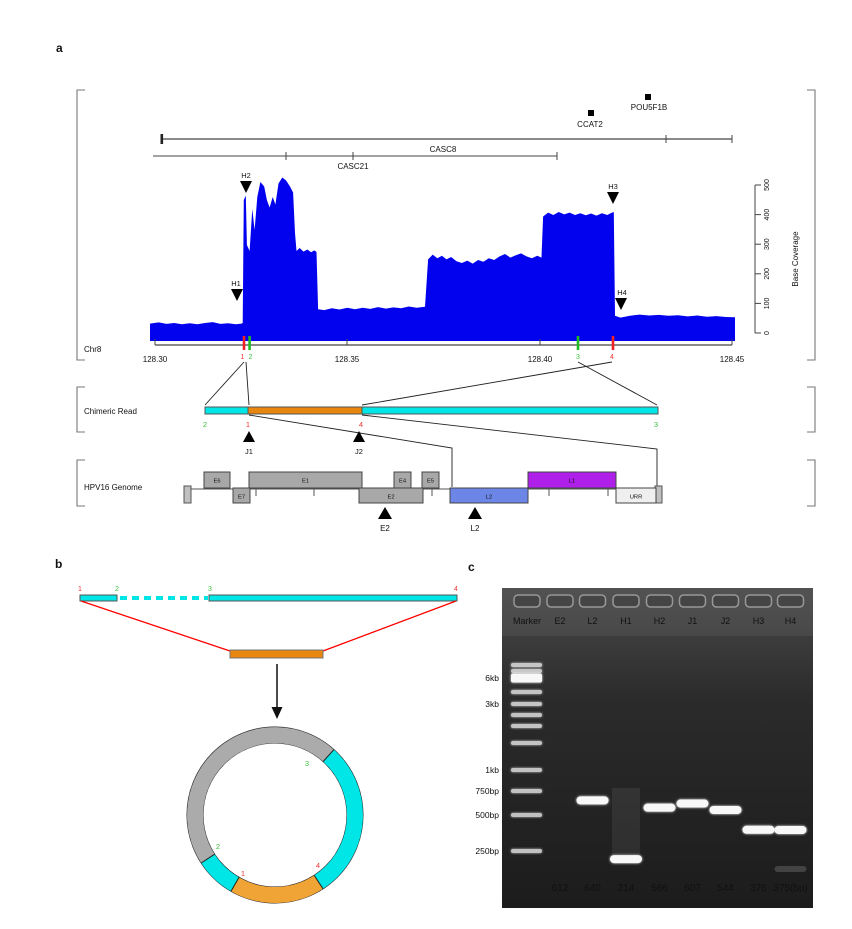  What do you see at coordinates (811, 225) in the screenshot?
I see `bracket-right-coverage` at bounding box center [811, 225].